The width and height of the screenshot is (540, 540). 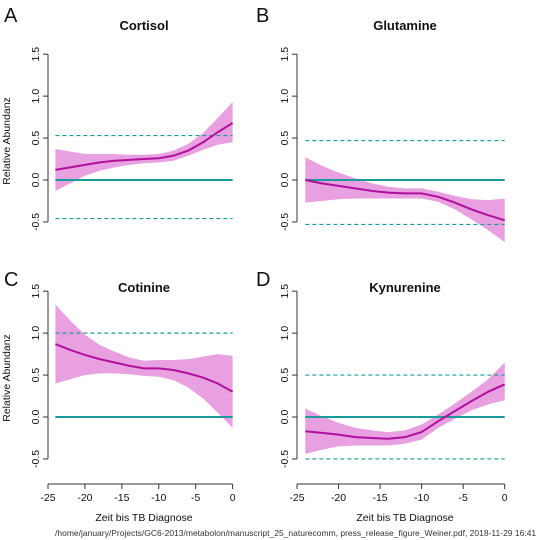 I want to click on panel-title: Cotinine, so click(x=144, y=287).